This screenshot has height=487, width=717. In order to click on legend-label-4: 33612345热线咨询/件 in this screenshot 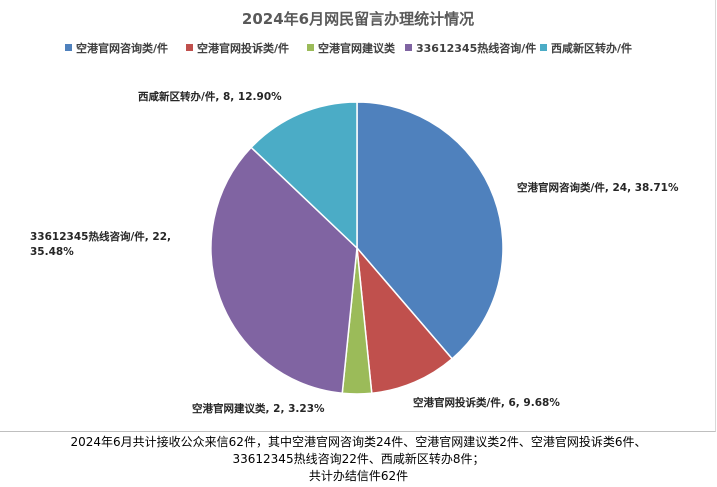, I will do `click(476, 48)`.